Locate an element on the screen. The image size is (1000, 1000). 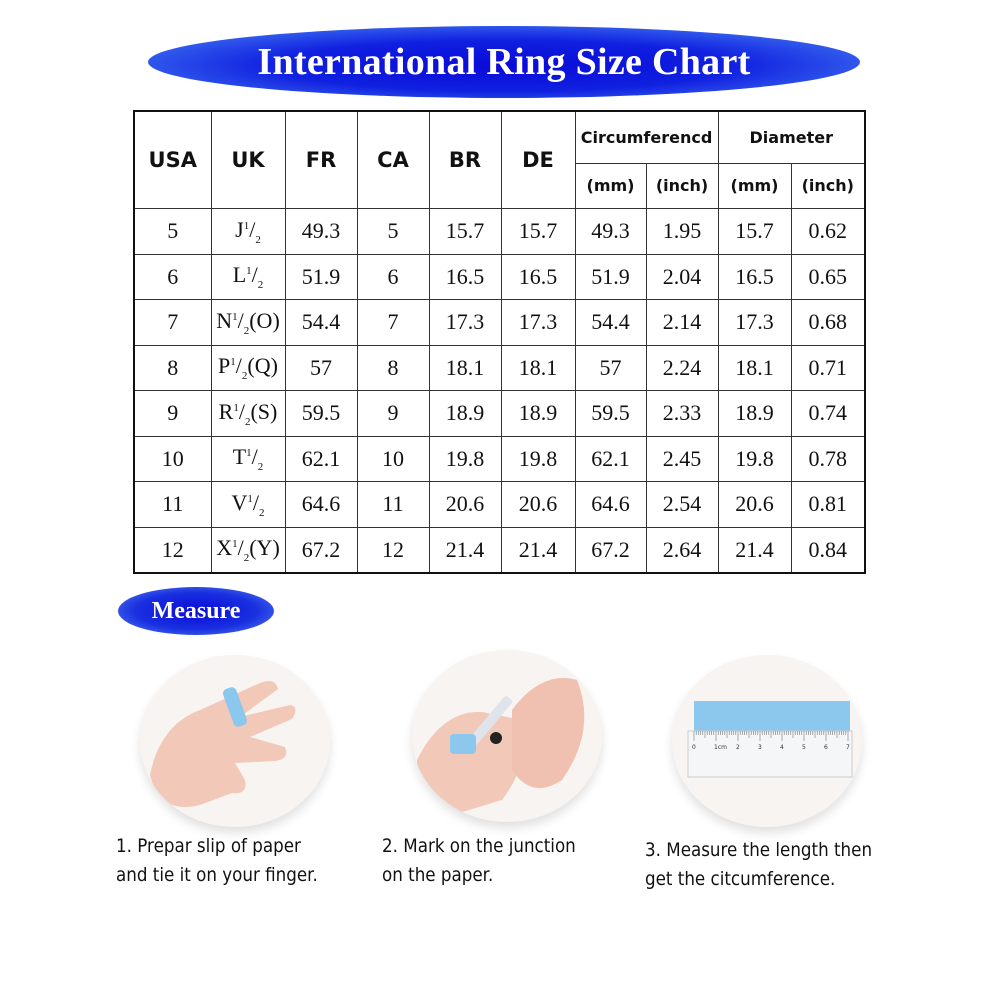
uk-letter: X is located at coordinates (224, 548).